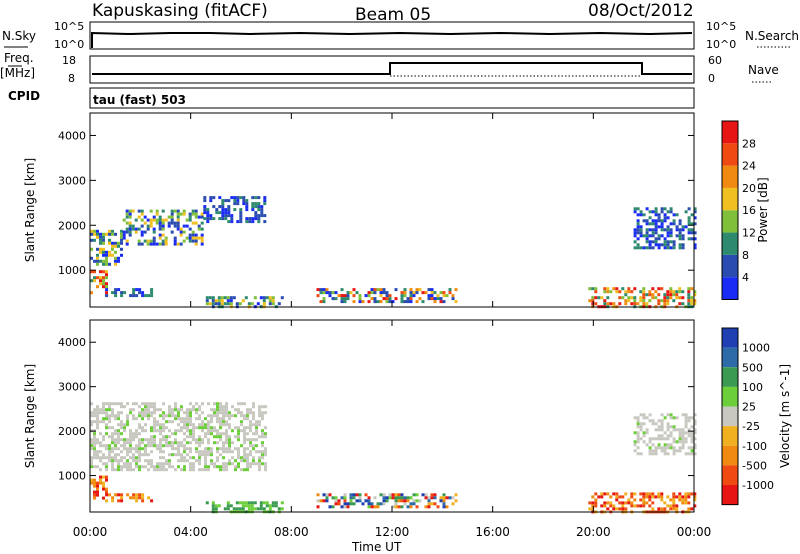 This screenshot has height=554, width=800. Describe the element at coordinates (72, 476) in the screenshot. I see `y-tick-label: 1000` at that location.